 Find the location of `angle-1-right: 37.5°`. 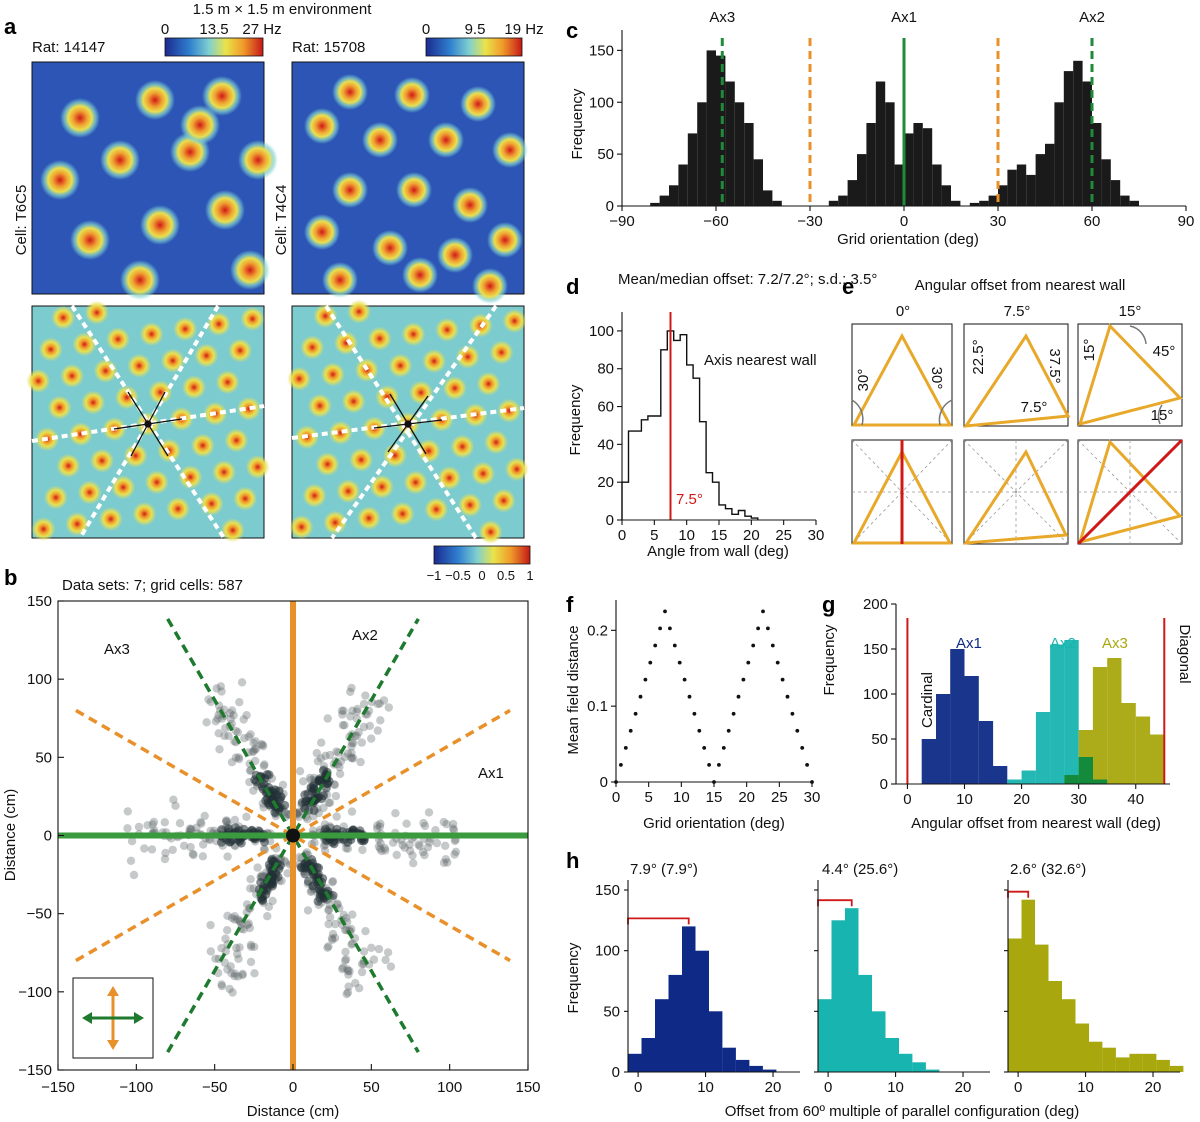

angle-1-right: 37.5° is located at coordinates (1054, 365).